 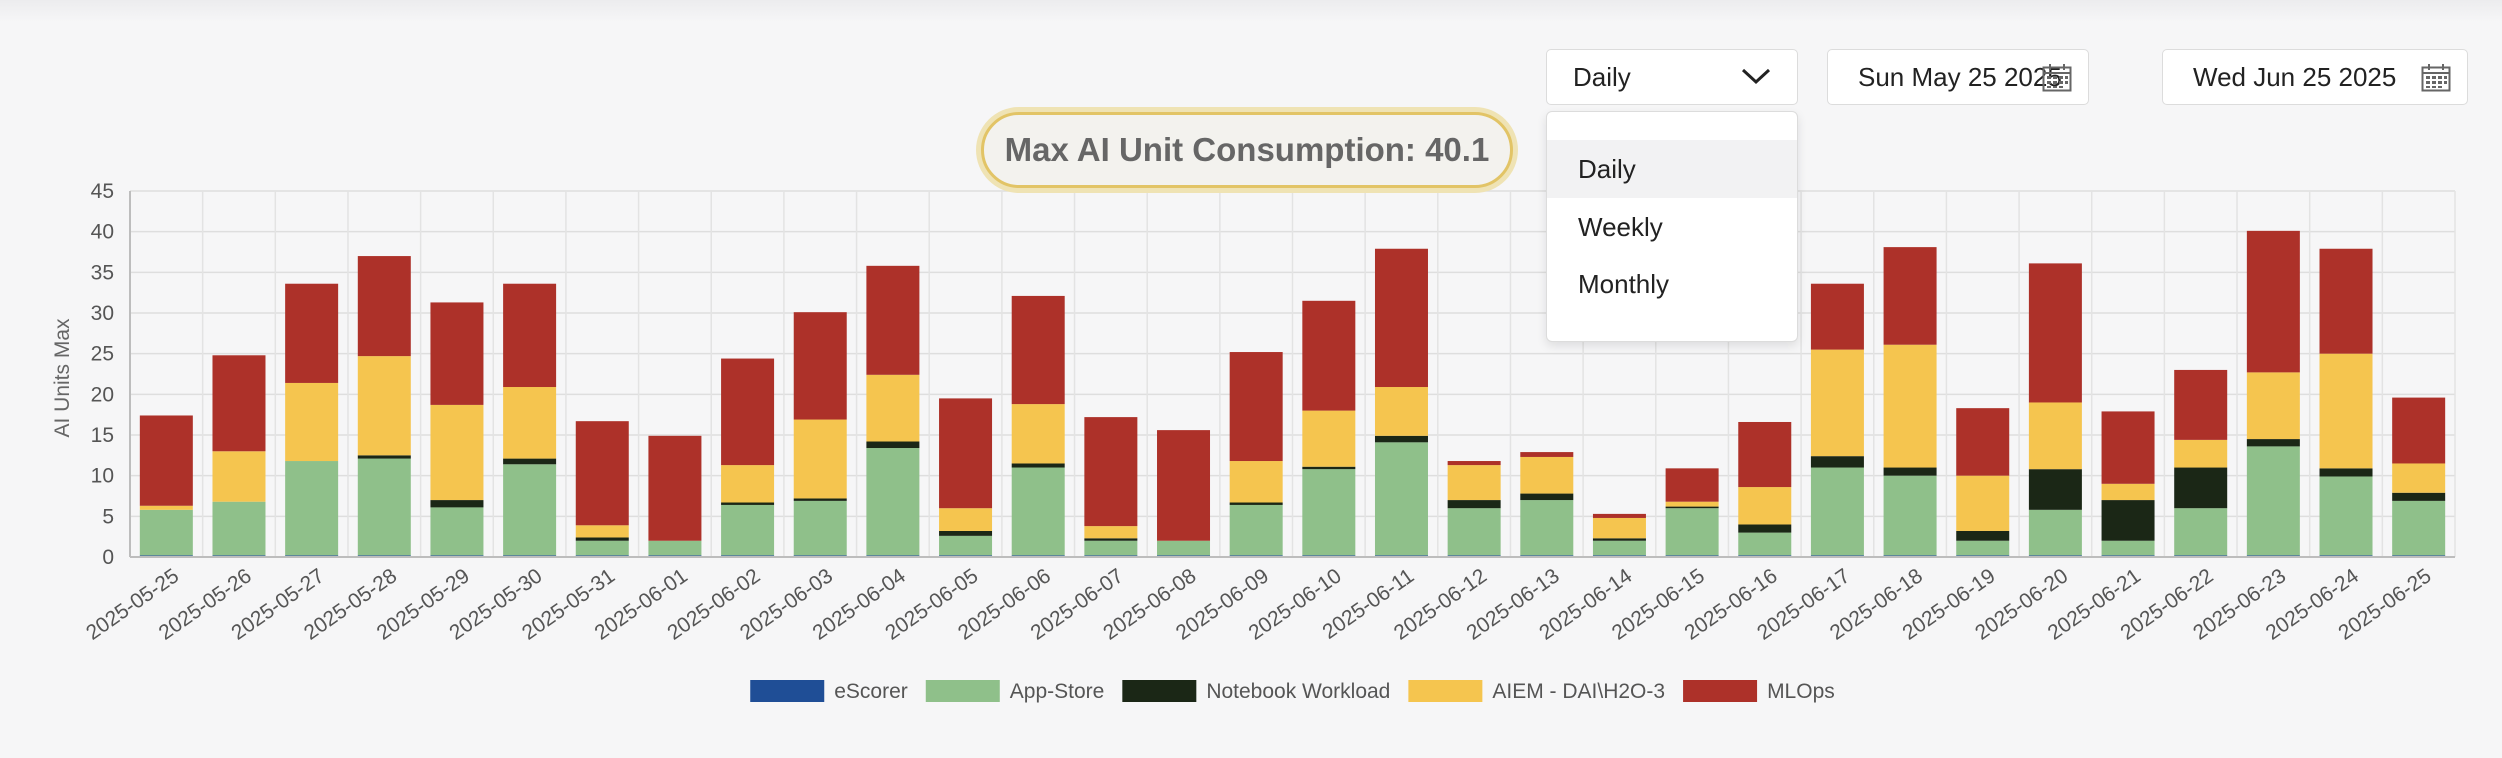 I want to click on top-shadow, so click(x=1251, y=11).